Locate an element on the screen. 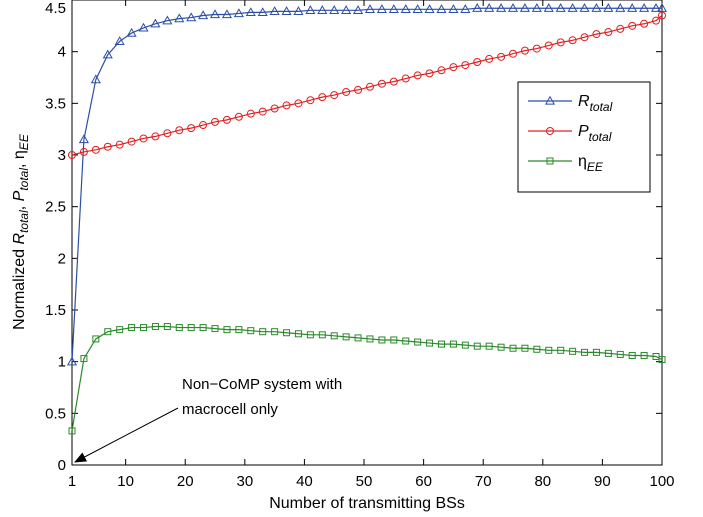  y-label-sep-1: , is located at coordinates (19, 205).